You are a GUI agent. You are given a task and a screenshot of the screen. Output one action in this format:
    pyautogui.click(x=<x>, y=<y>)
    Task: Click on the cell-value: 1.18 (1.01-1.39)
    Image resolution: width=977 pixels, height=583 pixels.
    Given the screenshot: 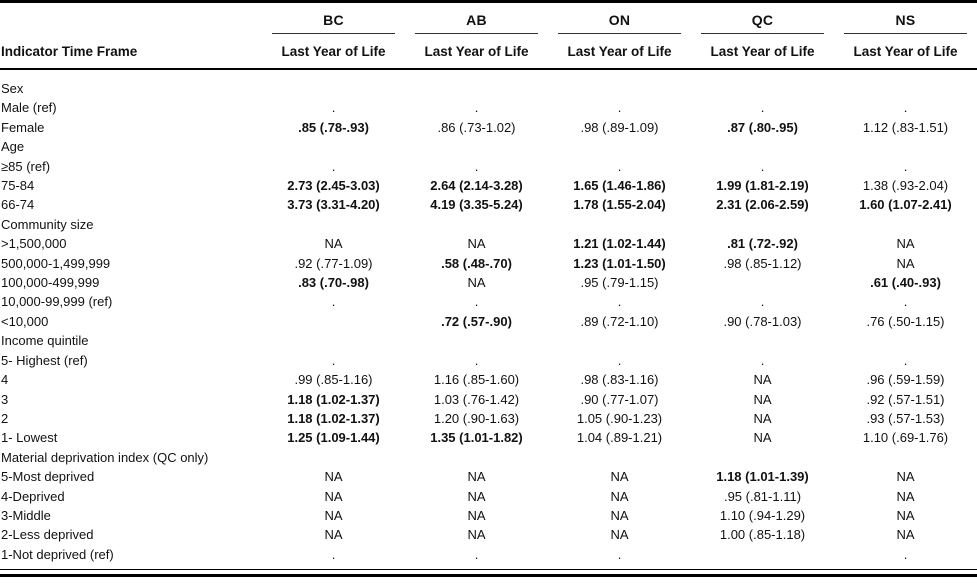 What is the action you would take?
    pyautogui.click(x=762, y=477)
    